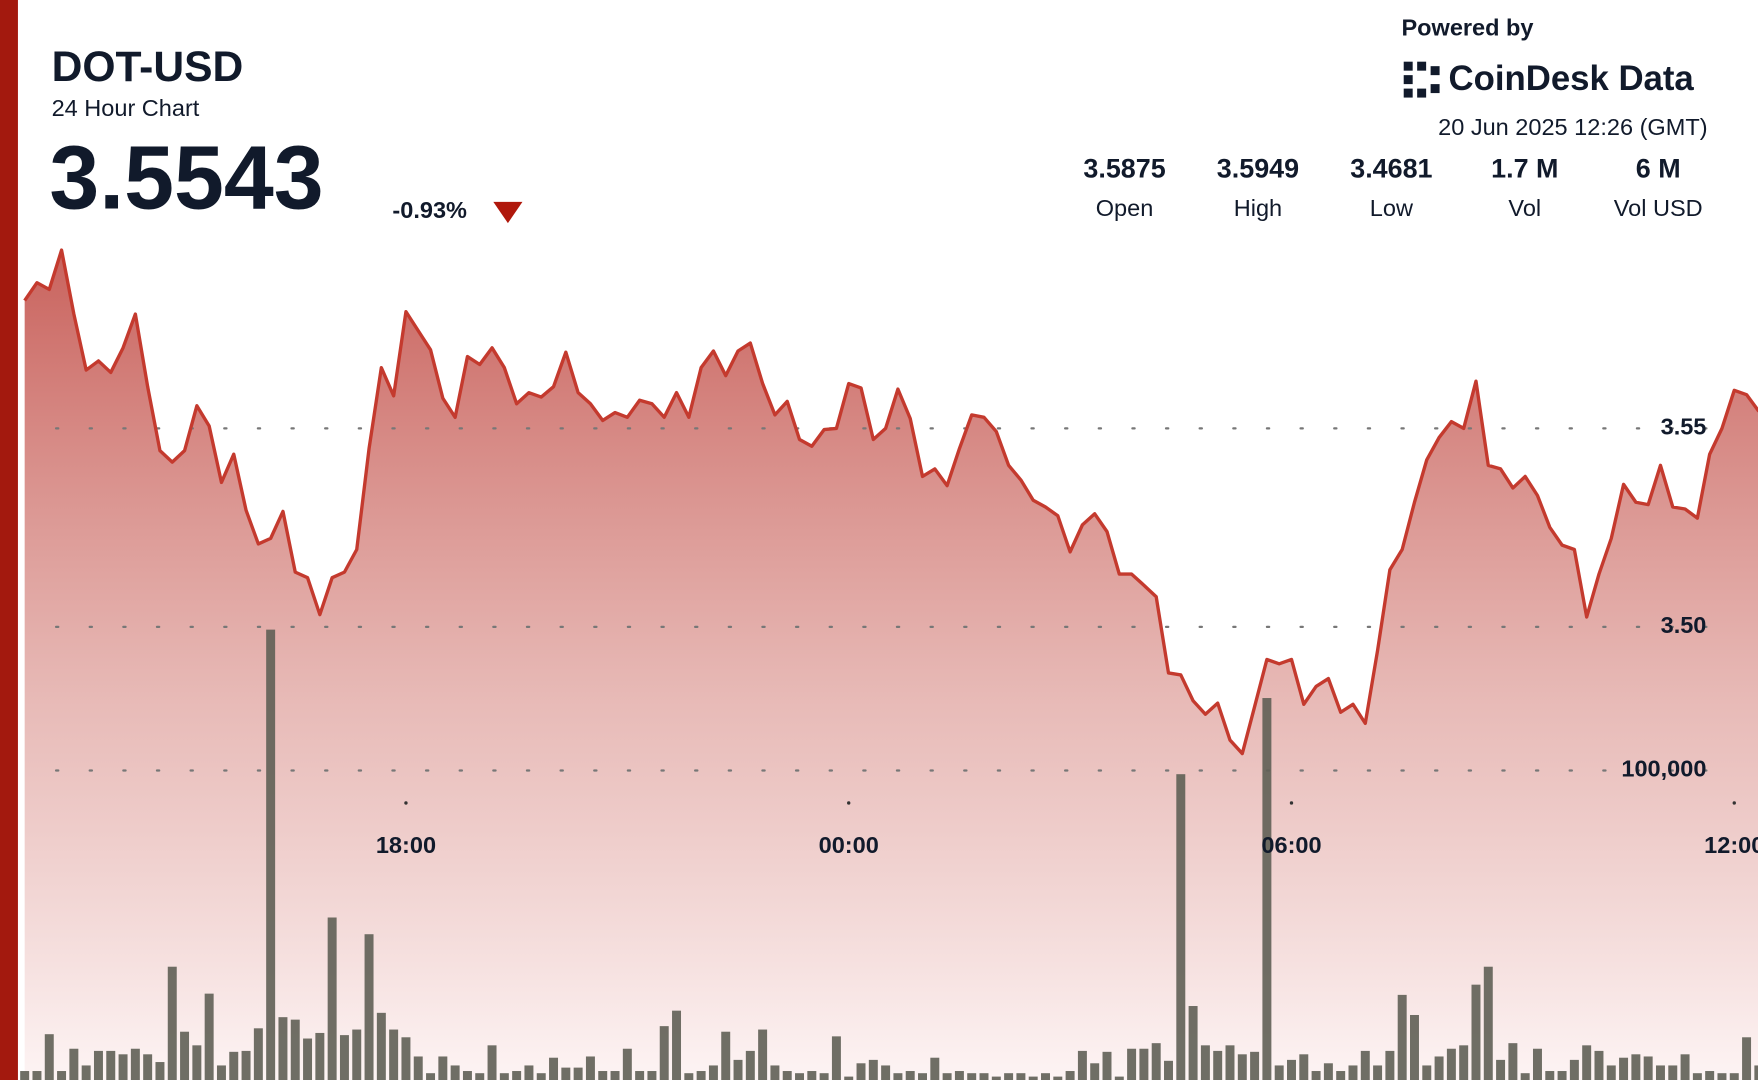  What do you see at coordinates (849, 845) in the screenshot?
I see `x-tick-label: 00:00` at bounding box center [849, 845].